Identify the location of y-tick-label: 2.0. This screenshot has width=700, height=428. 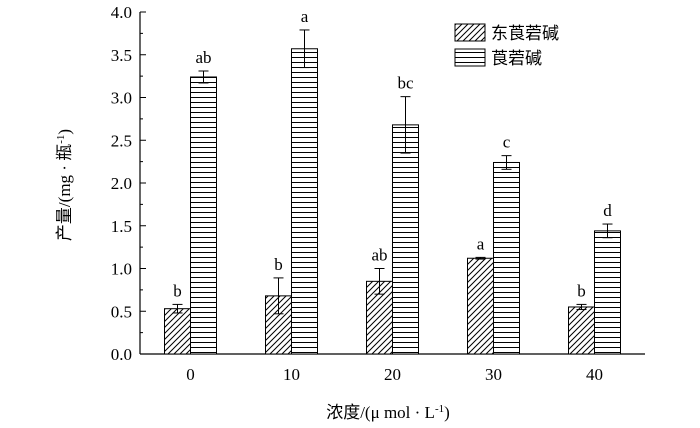
(121, 183).